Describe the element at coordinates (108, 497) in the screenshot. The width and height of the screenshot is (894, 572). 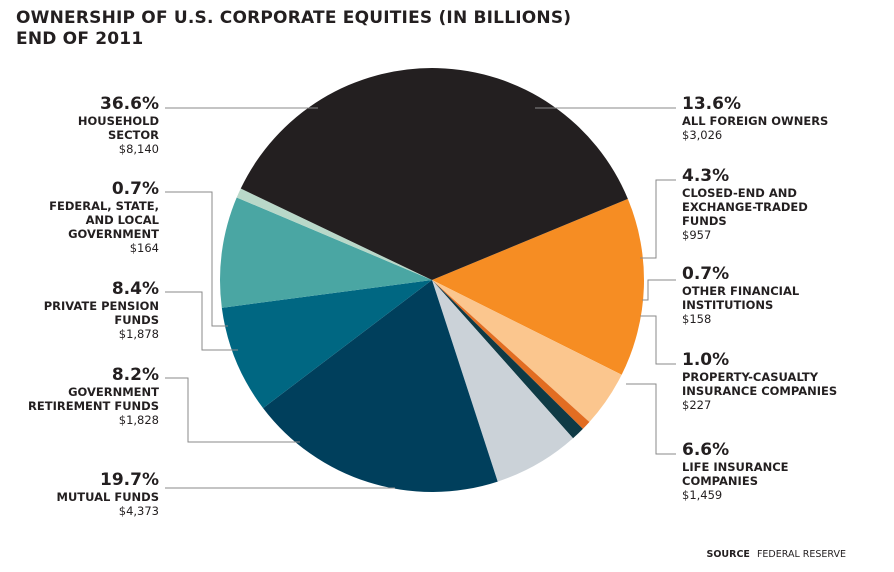
I see `category-name: MUTUAL FUNDS` at that location.